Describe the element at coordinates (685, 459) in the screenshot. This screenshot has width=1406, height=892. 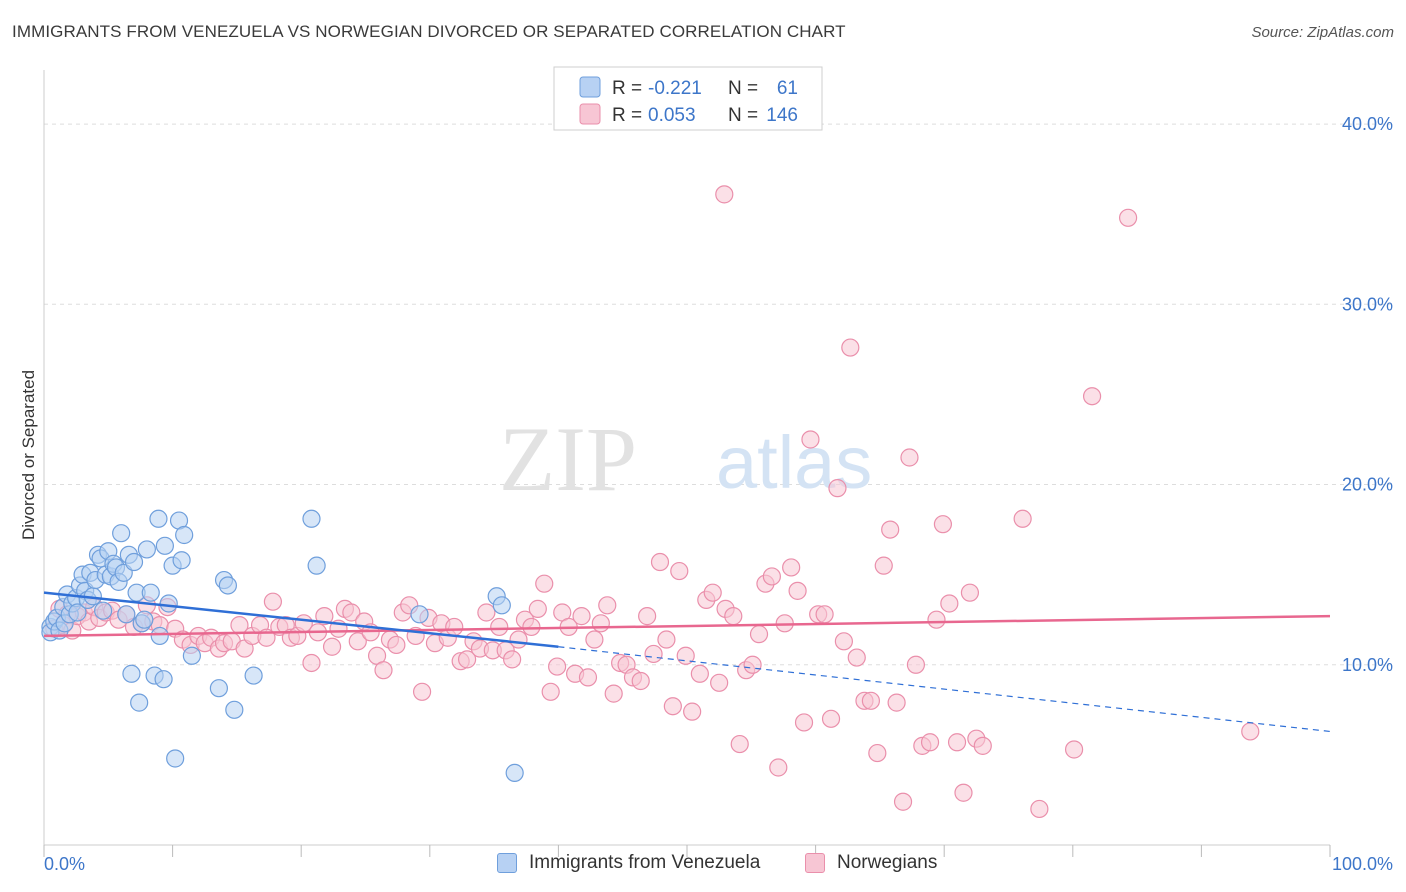
I see `watermark: ZIP atlas` at that location.